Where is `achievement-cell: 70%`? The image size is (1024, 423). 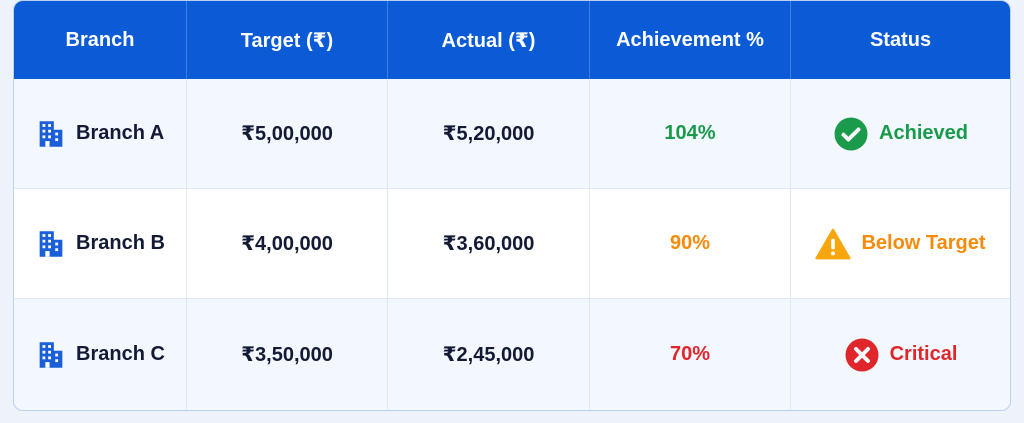
achievement-cell: 70% is located at coordinates (690, 354).